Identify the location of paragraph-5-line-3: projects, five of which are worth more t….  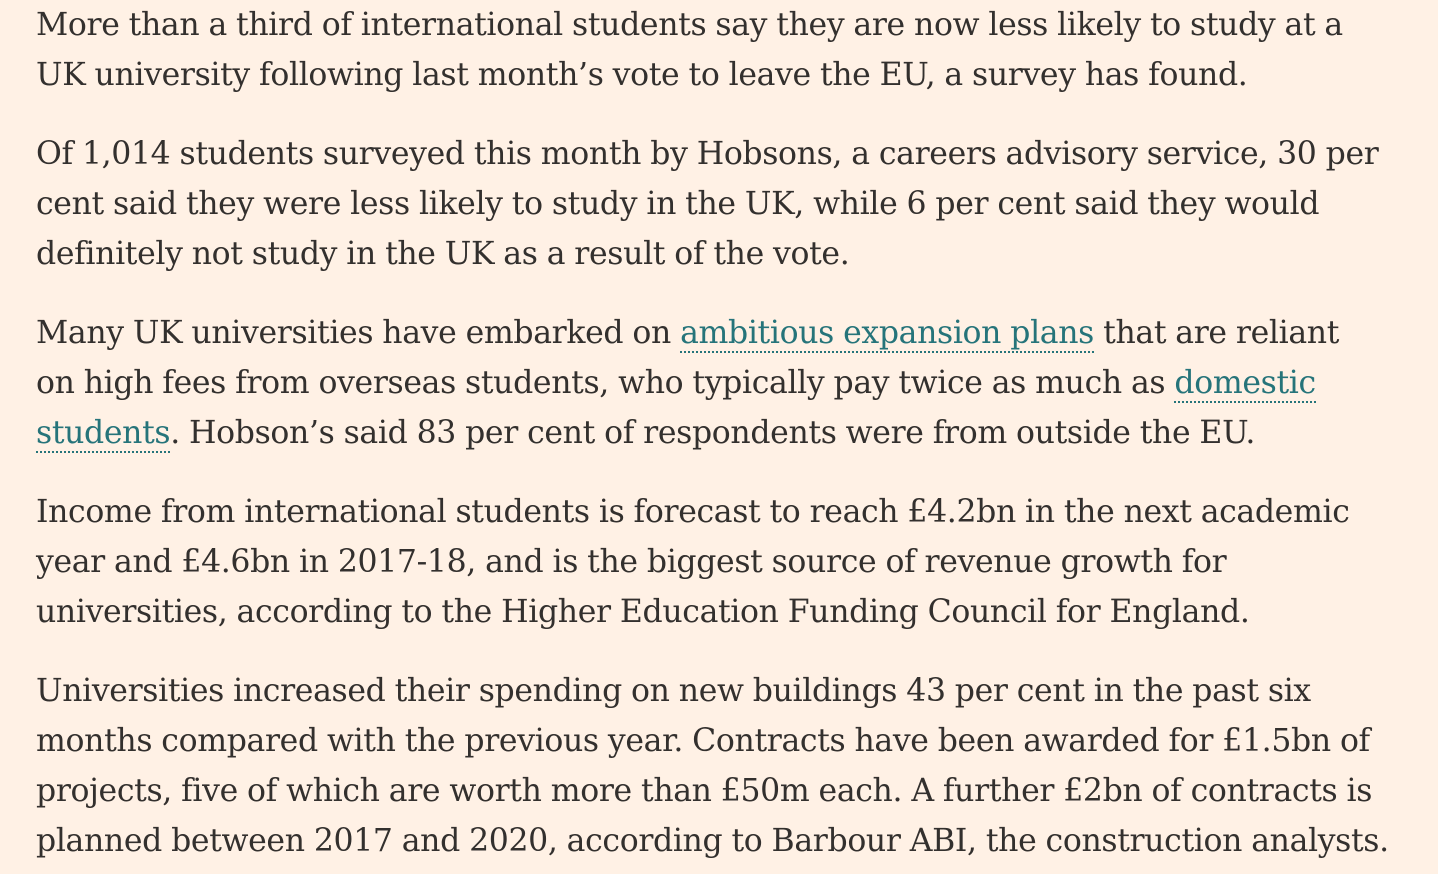
(704, 791).